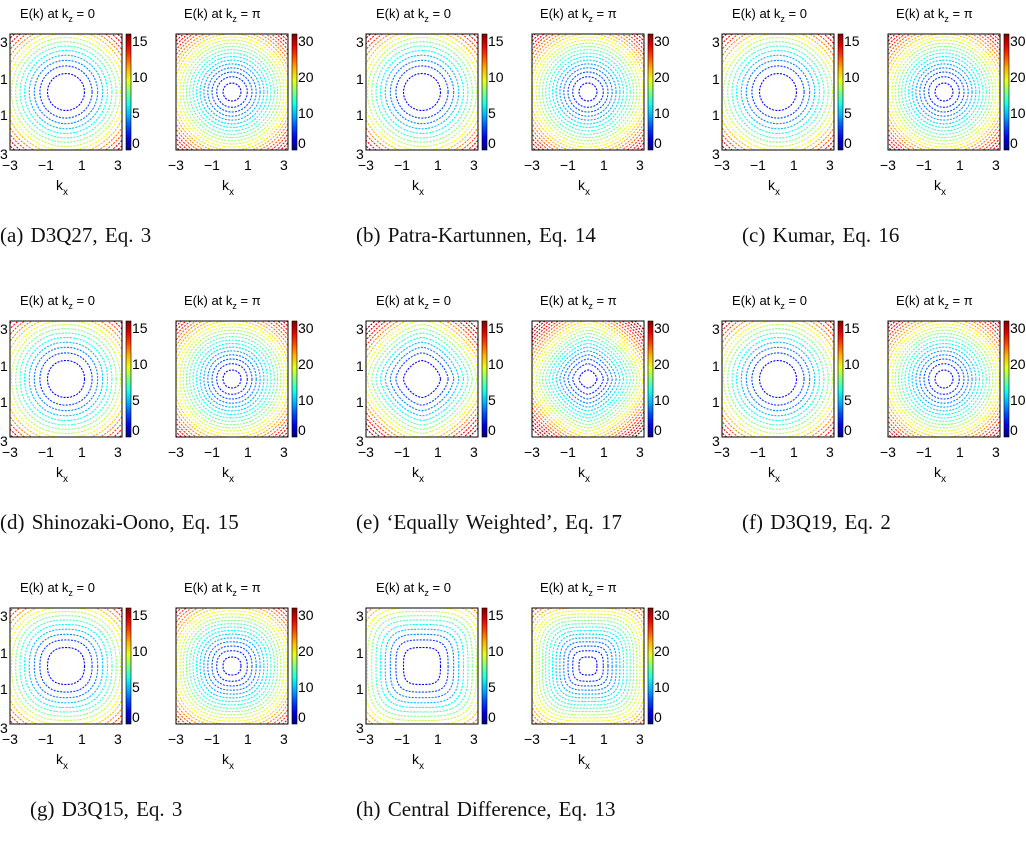  I want to click on contour-plot-right, so click(232, 379).